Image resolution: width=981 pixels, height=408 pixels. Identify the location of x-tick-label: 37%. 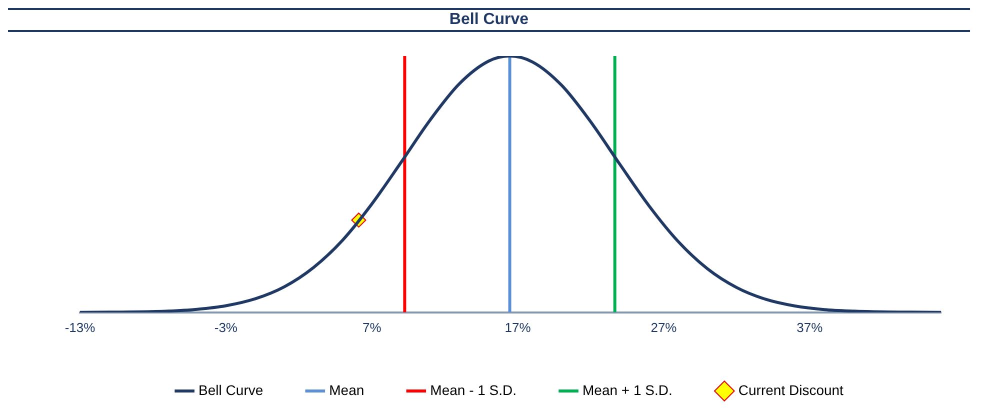
(810, 327).